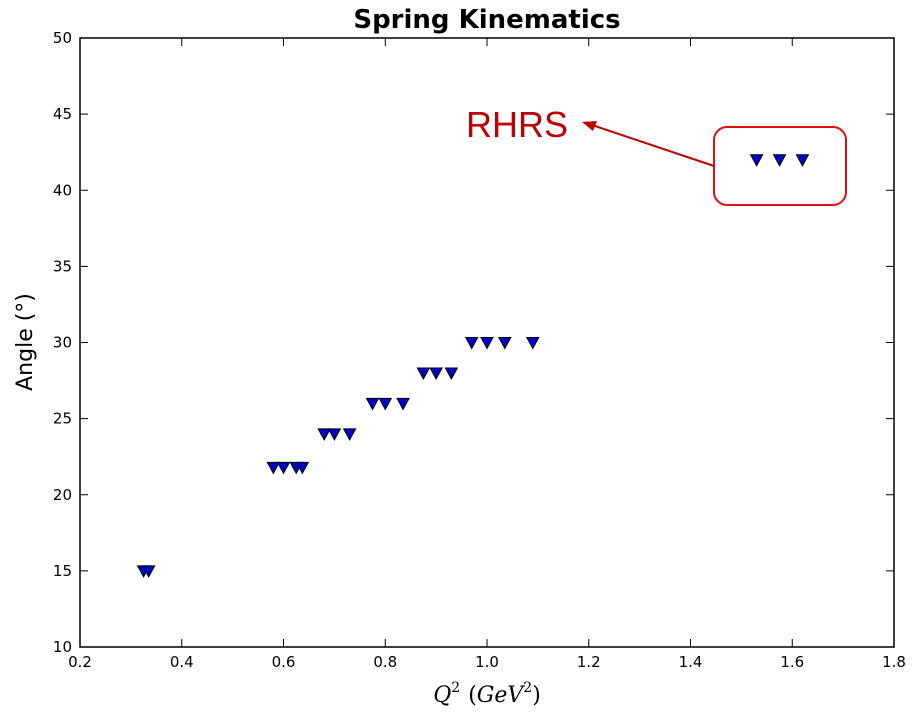 Image resolution: width=912 pixels, height=713 pixels. I want to click on annotation-highlight-box, so click(780, 166).